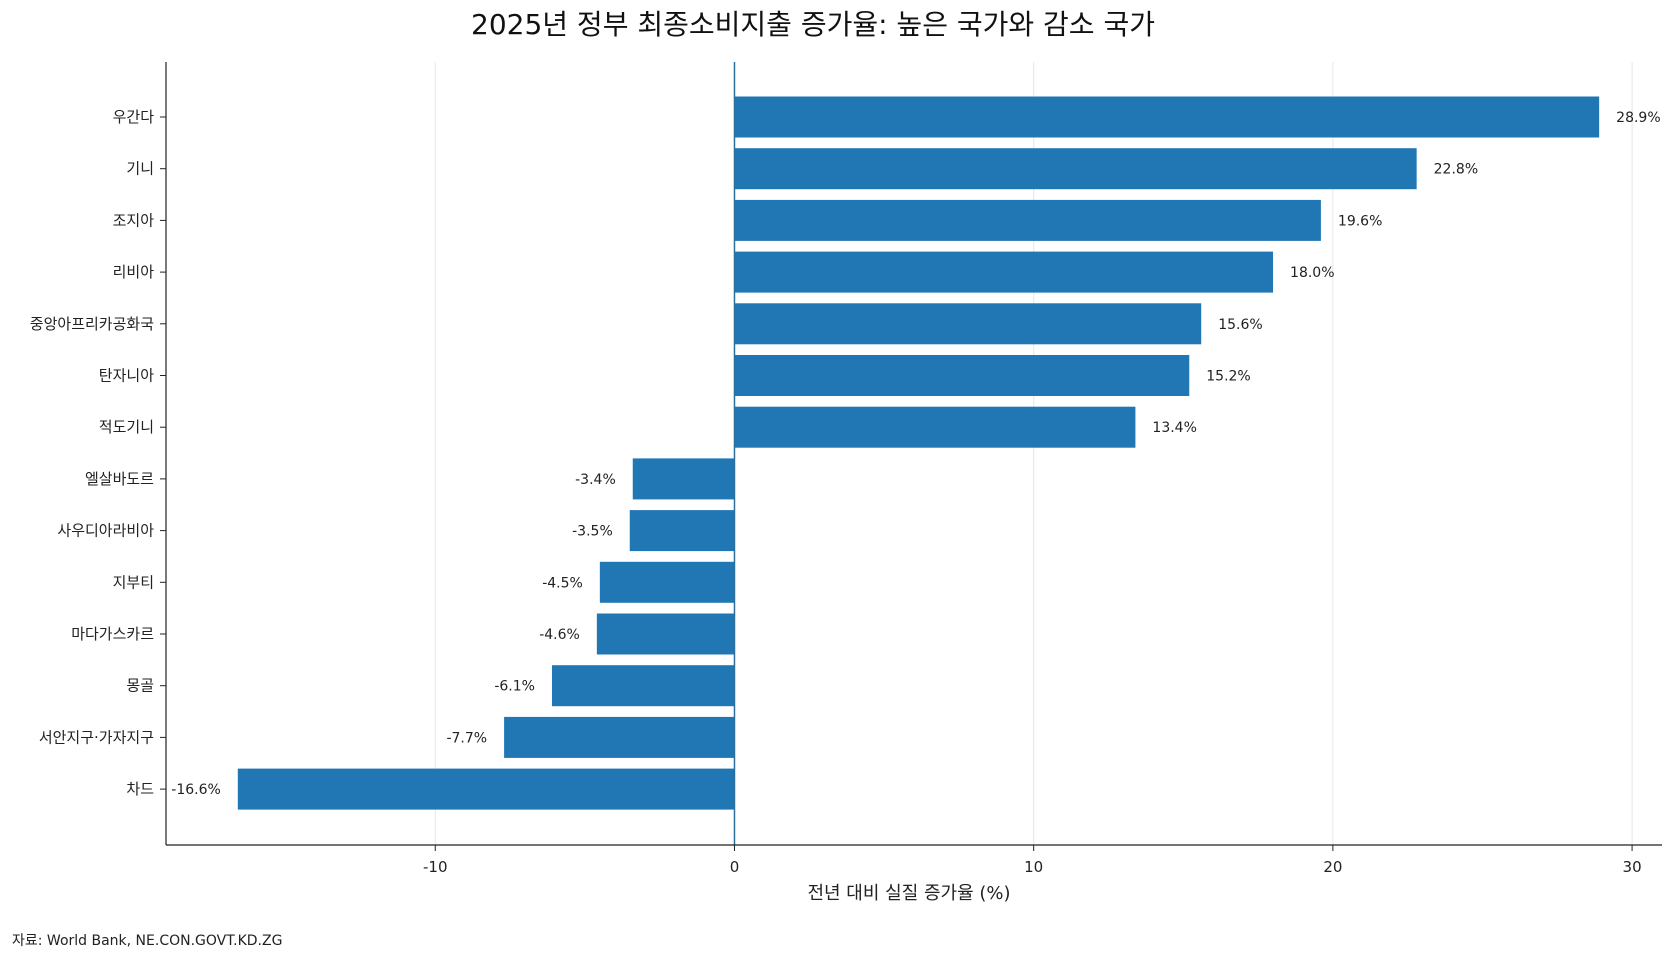 Image resolution: width=1666 pixels, height=959 pixels. Describe the element at coordinates (1456, 170) in the screenshot. I see `value-label: 22.8%` at that location.